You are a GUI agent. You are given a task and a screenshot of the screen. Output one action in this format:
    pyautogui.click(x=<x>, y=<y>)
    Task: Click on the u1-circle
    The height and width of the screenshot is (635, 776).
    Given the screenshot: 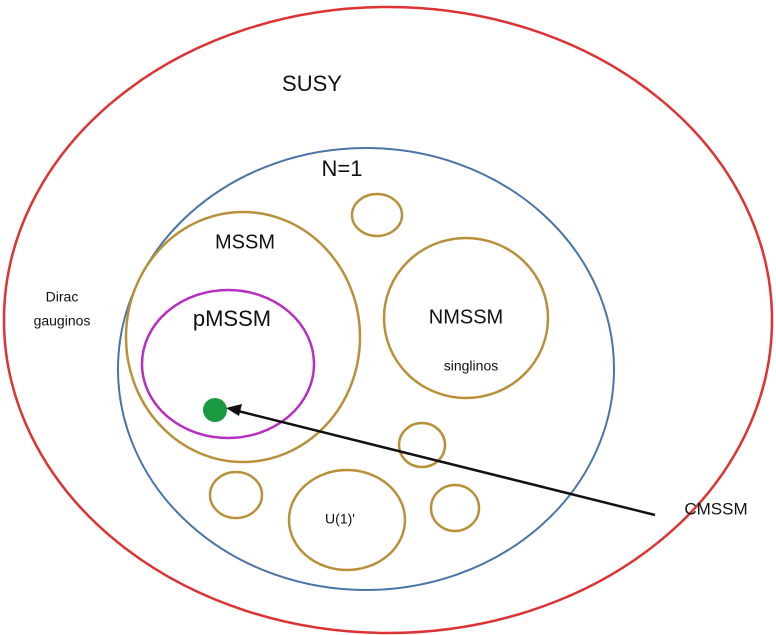 What is the action you would take?
    pyautogui.click(x=347, y=520)
    